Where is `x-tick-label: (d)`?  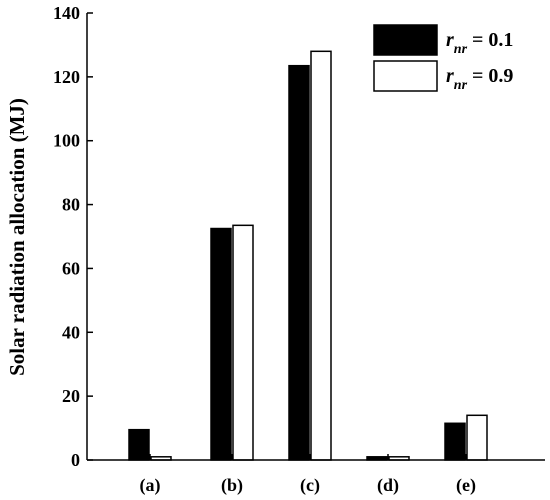
x-tick-label: (d) is located at coordinates (388, 485).